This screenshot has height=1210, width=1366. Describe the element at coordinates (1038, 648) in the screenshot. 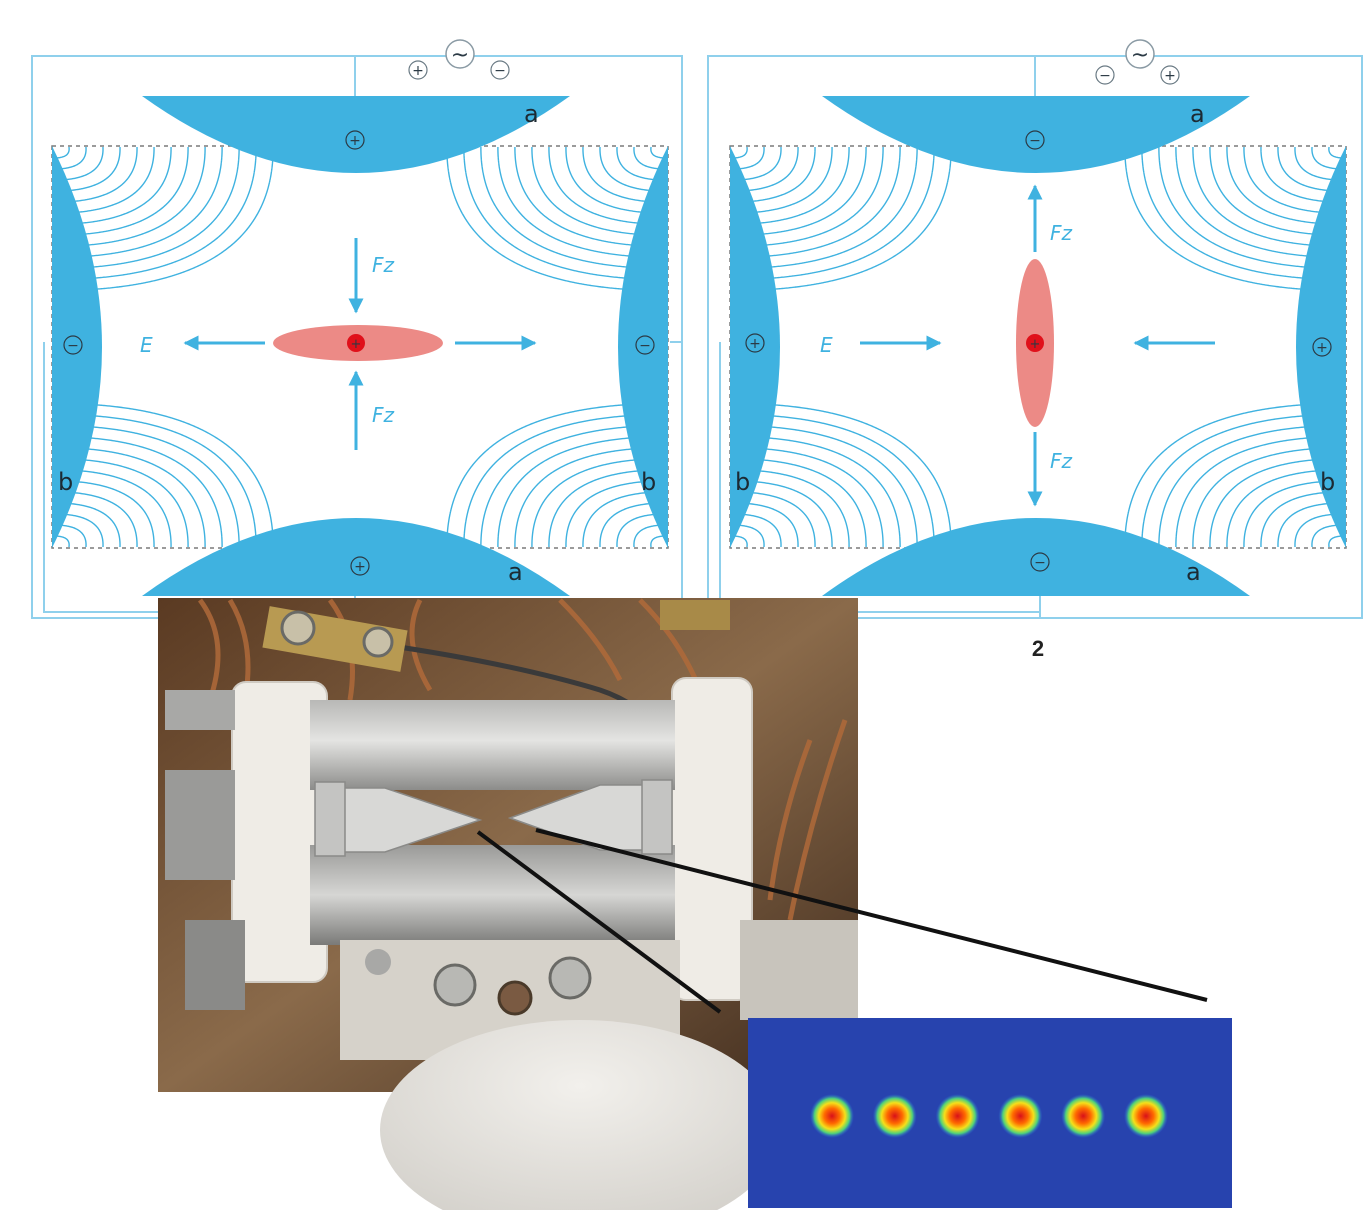

I see `panel-caption: 2` at that location.